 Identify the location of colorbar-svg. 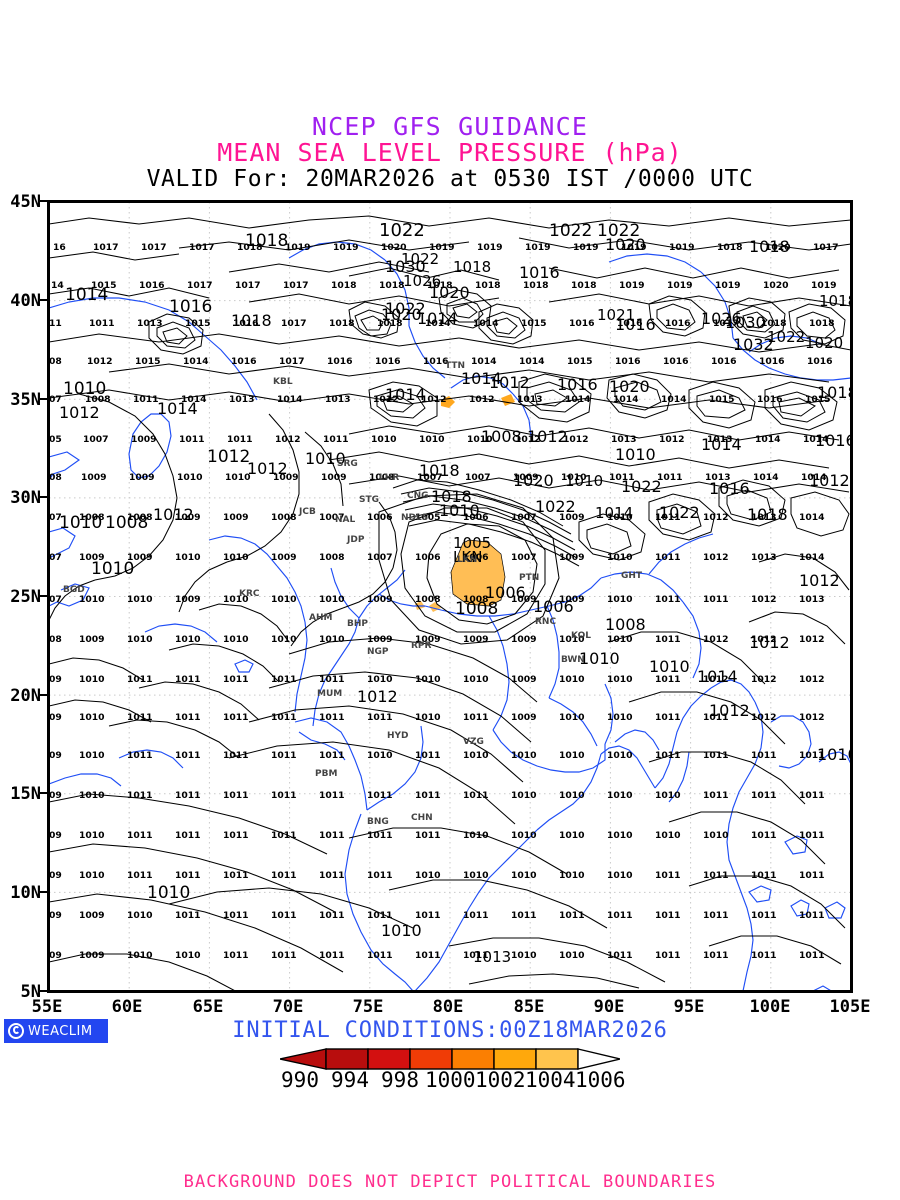
(450, 1059).